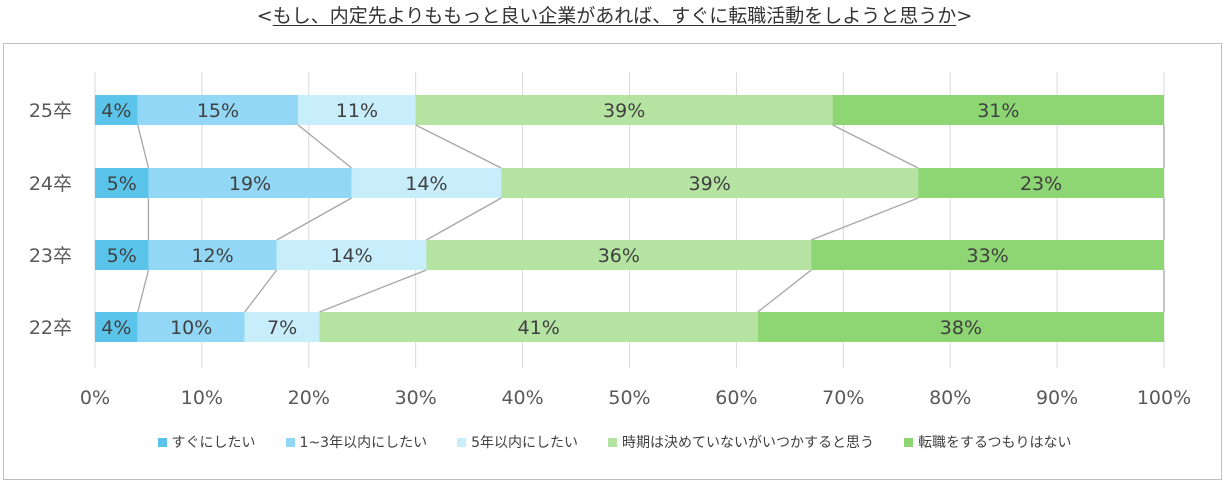 This screenshot has height=486, width=1229. Describe the element at coordinates (363, 443) in the screenshot. I see `legend-label: 1~3年以内にしたい` at that location.